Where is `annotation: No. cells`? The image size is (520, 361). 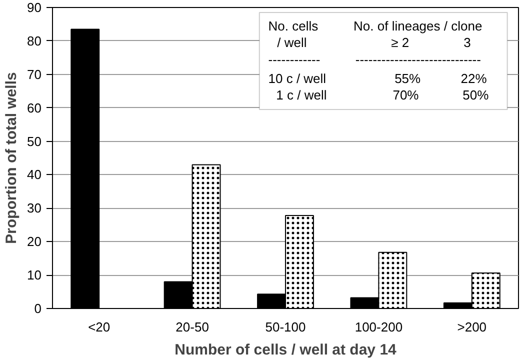 annotation: No. cells is located at coordinates (293, 26).